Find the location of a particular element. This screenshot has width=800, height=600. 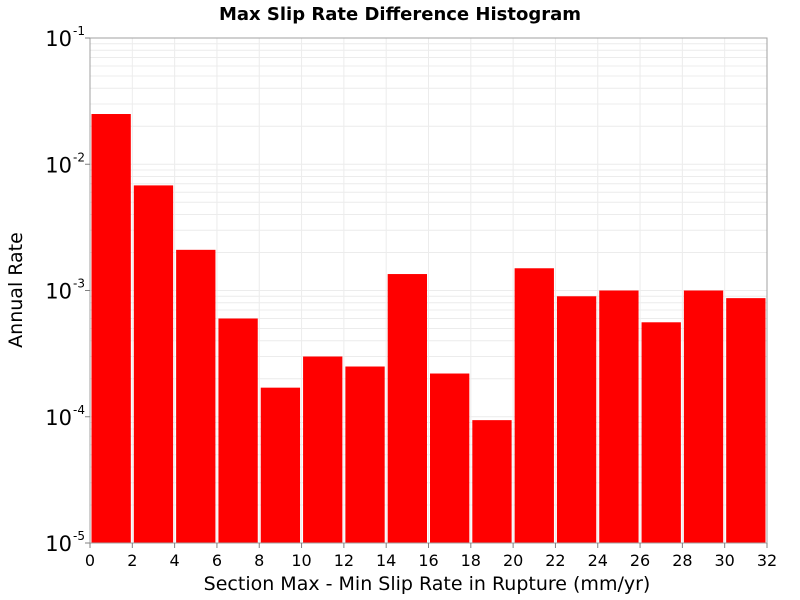

x-tick-label: 32 is located at coordinates (767, 560).